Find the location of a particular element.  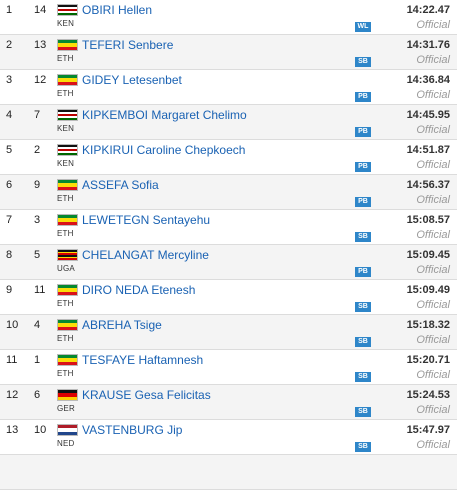

athlete-name-link: CHELANGAT Mercyline is located at coordinates (145, 255).